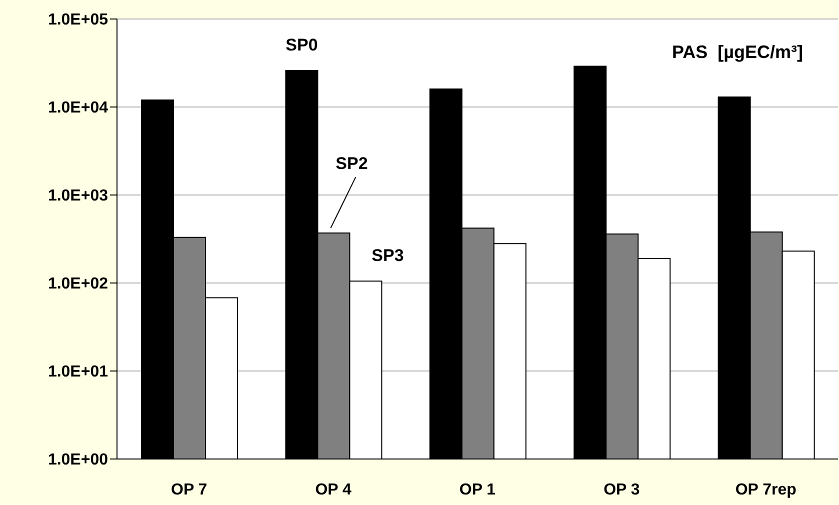  What do you see at coordinates (78, 372) in the screenshot?
I see `y-tick-label: 1.0E+01` at bounding box center [78, 372].